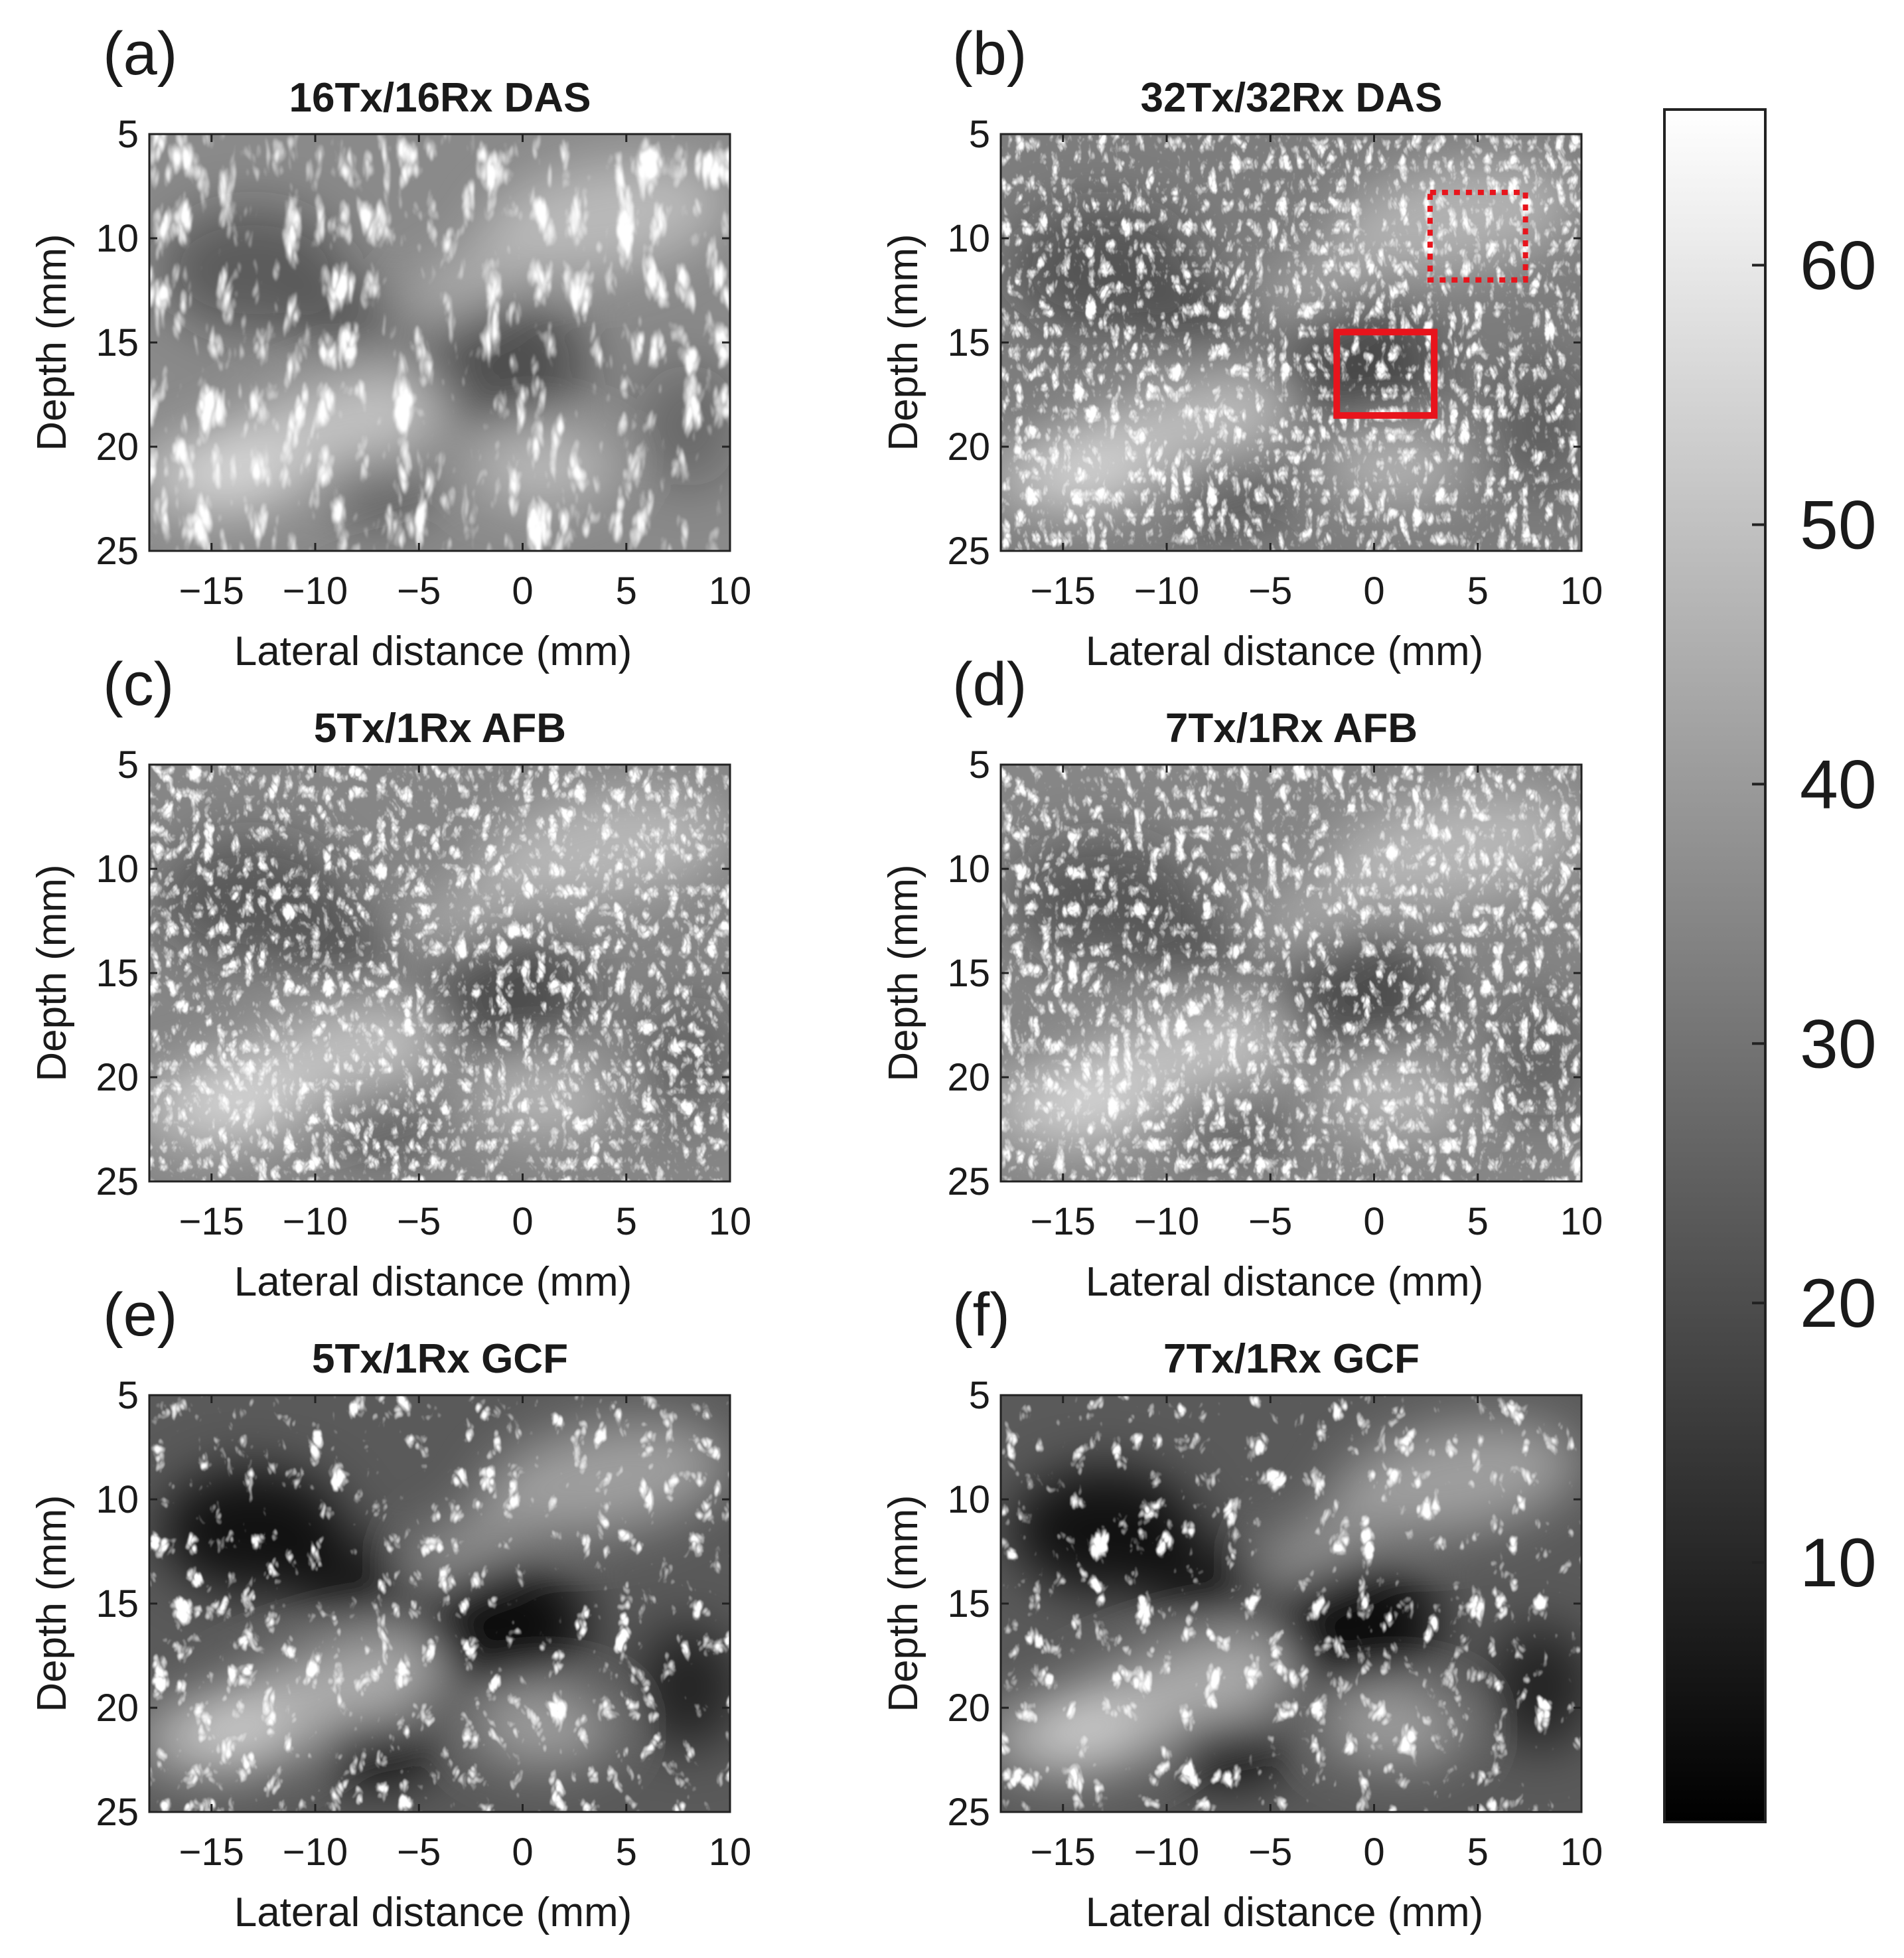 This screenshot has height=1958, width=1904. I want to click on panel-b-title: 32Tx/32Rx DAS, so click(1292, 98).